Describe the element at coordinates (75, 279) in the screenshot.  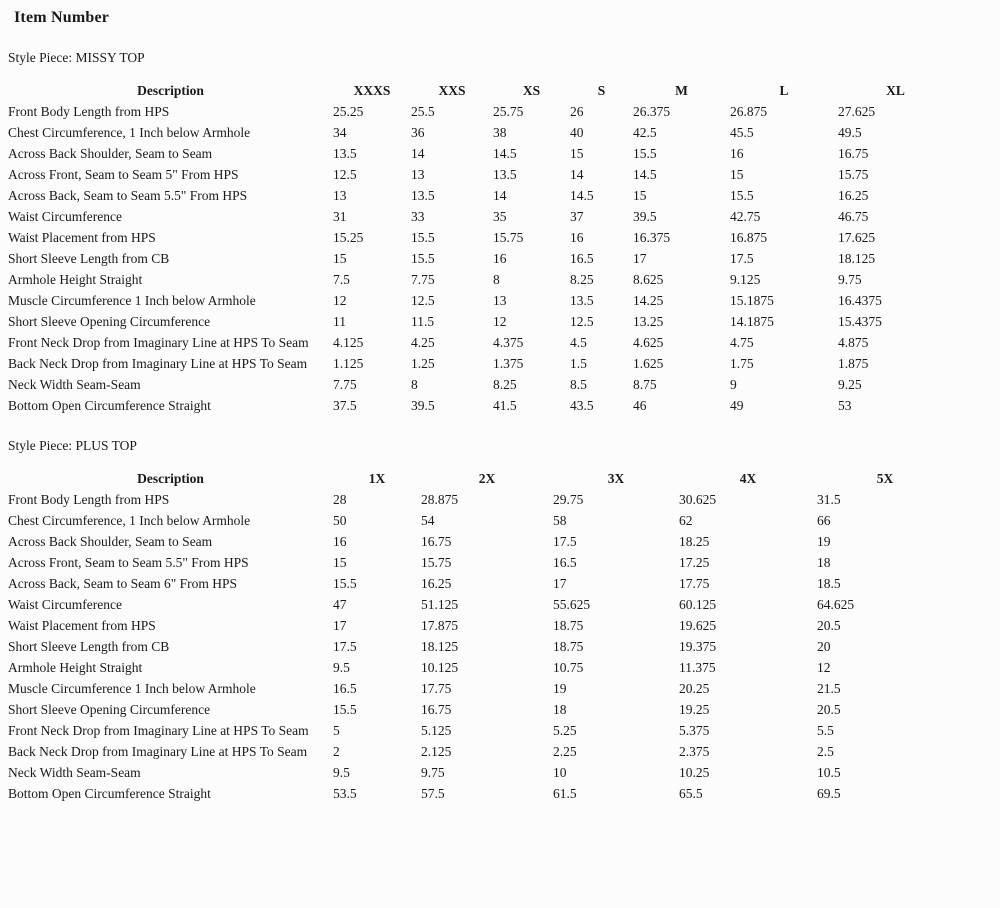
I see `measurement-description: Armhole Height Straight` at that location.